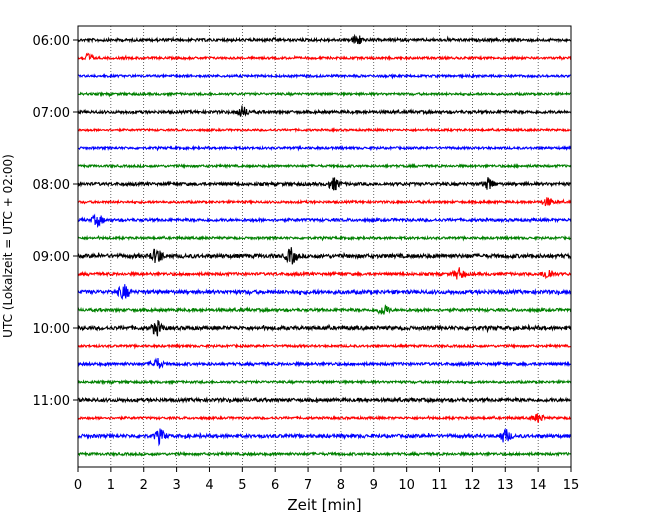 Image resolution: width=650 pixels, height=520 pixels. Describe the element at coordinates (571, 485) in the screenshot. I see `x-tick-label-15: 15` at that location.